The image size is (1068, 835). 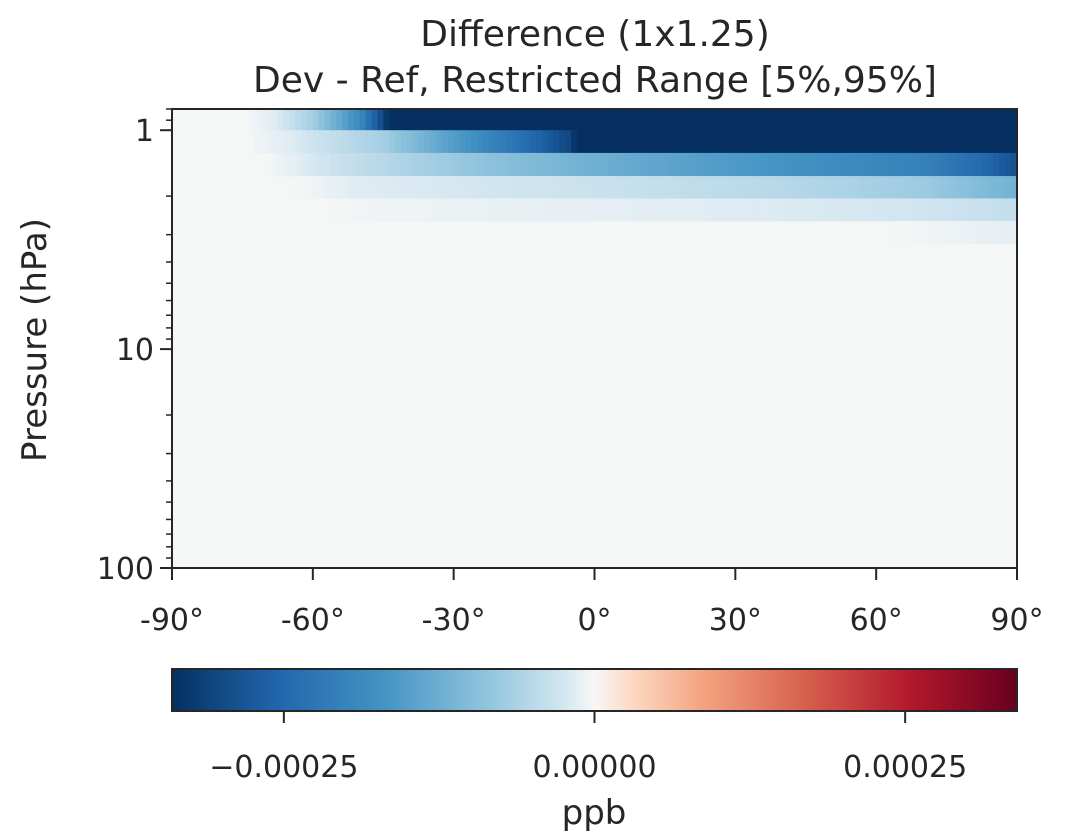 I want to click on chart-title-line-1: Difference (1x1.25), so click(x=595, y=34).